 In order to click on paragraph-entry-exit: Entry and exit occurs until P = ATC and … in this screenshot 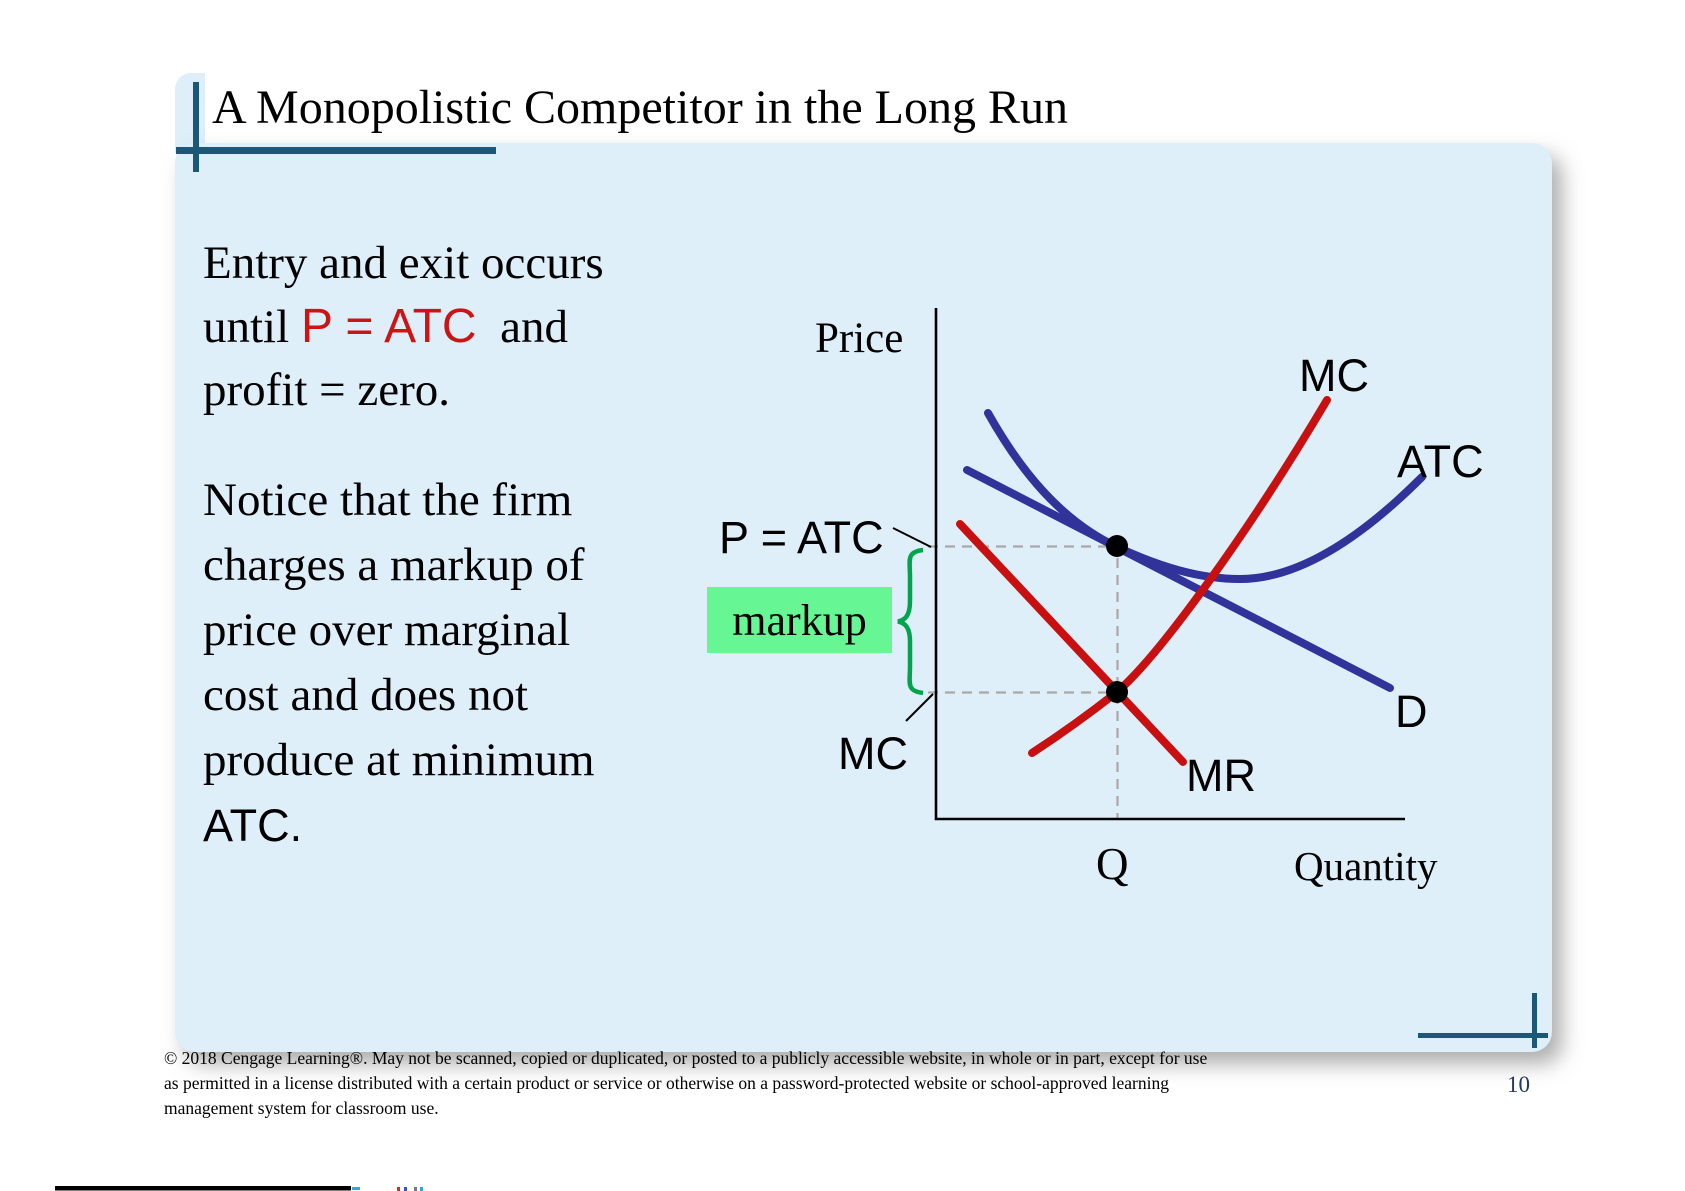, I will do `click(463, 327)`.